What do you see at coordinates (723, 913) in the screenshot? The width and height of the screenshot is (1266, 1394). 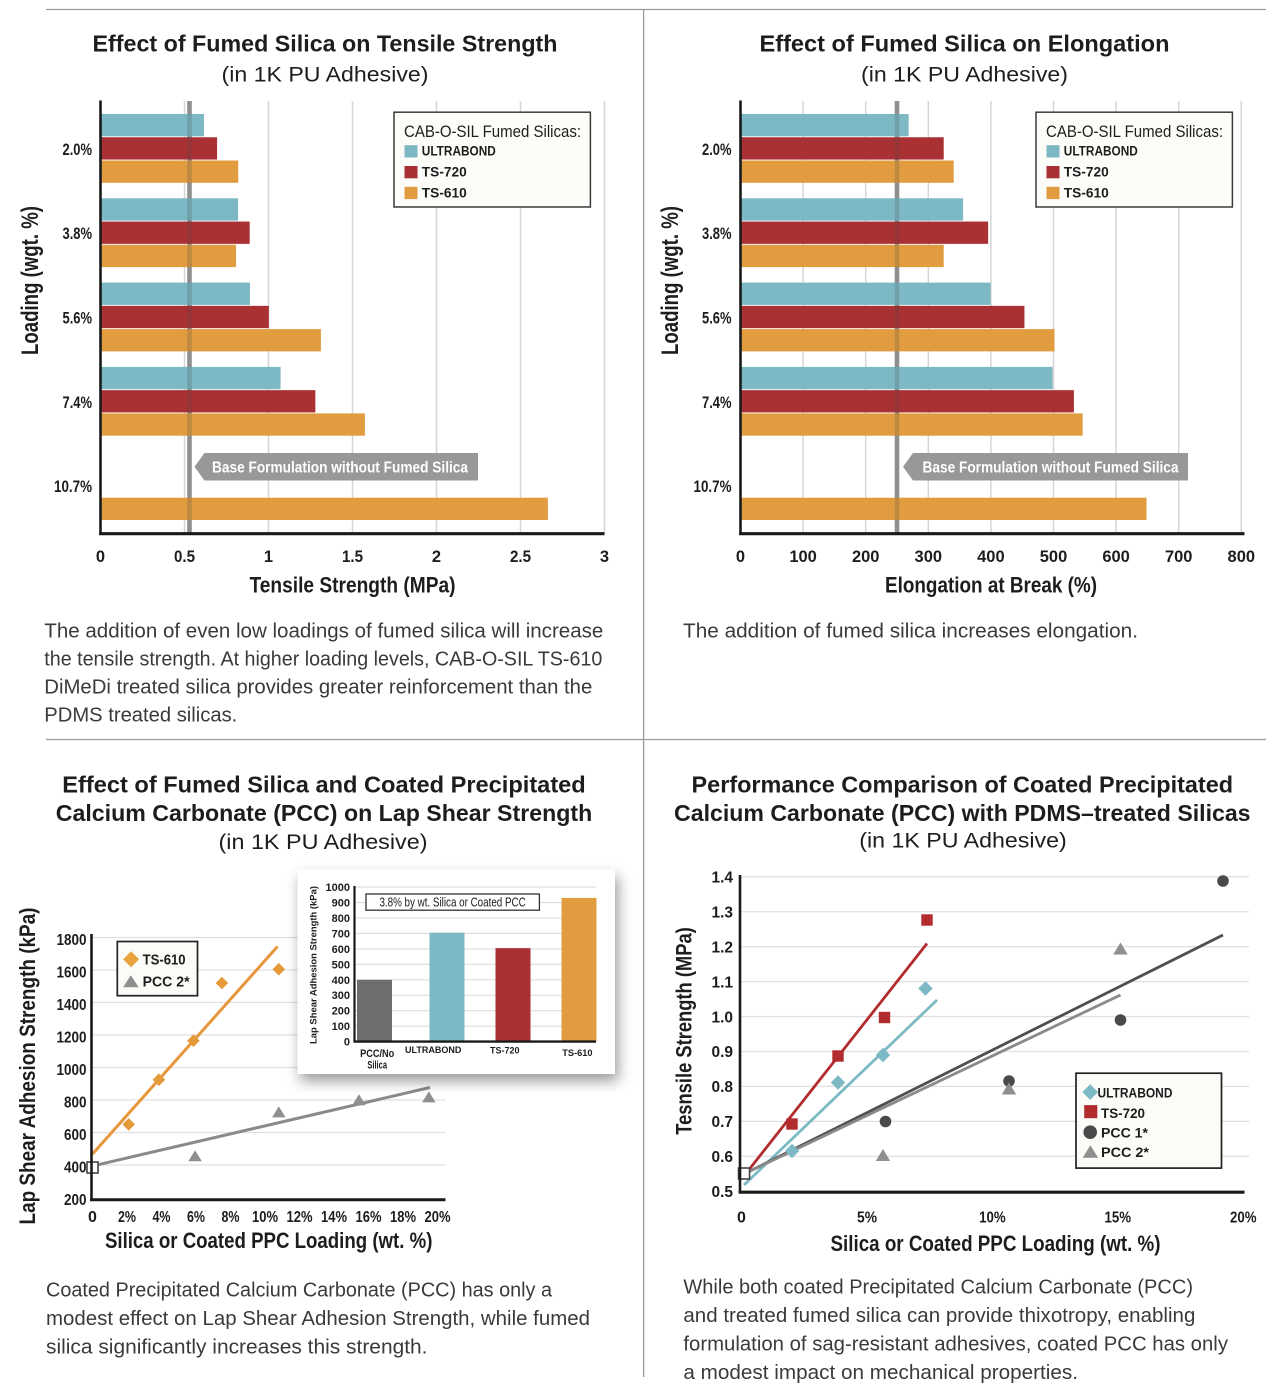 I see `svg-text: 1.3` at bounding box center [723, 913].